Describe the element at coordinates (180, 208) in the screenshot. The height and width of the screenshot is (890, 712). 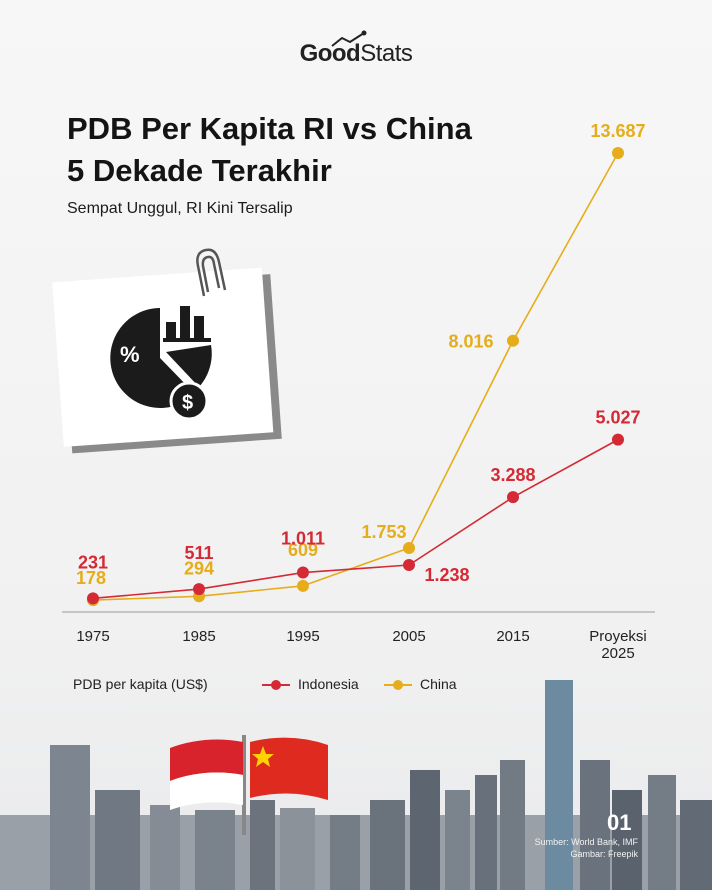
I see `subtitle: Sempat Unggul, RI Kini Tersalip` at that location.